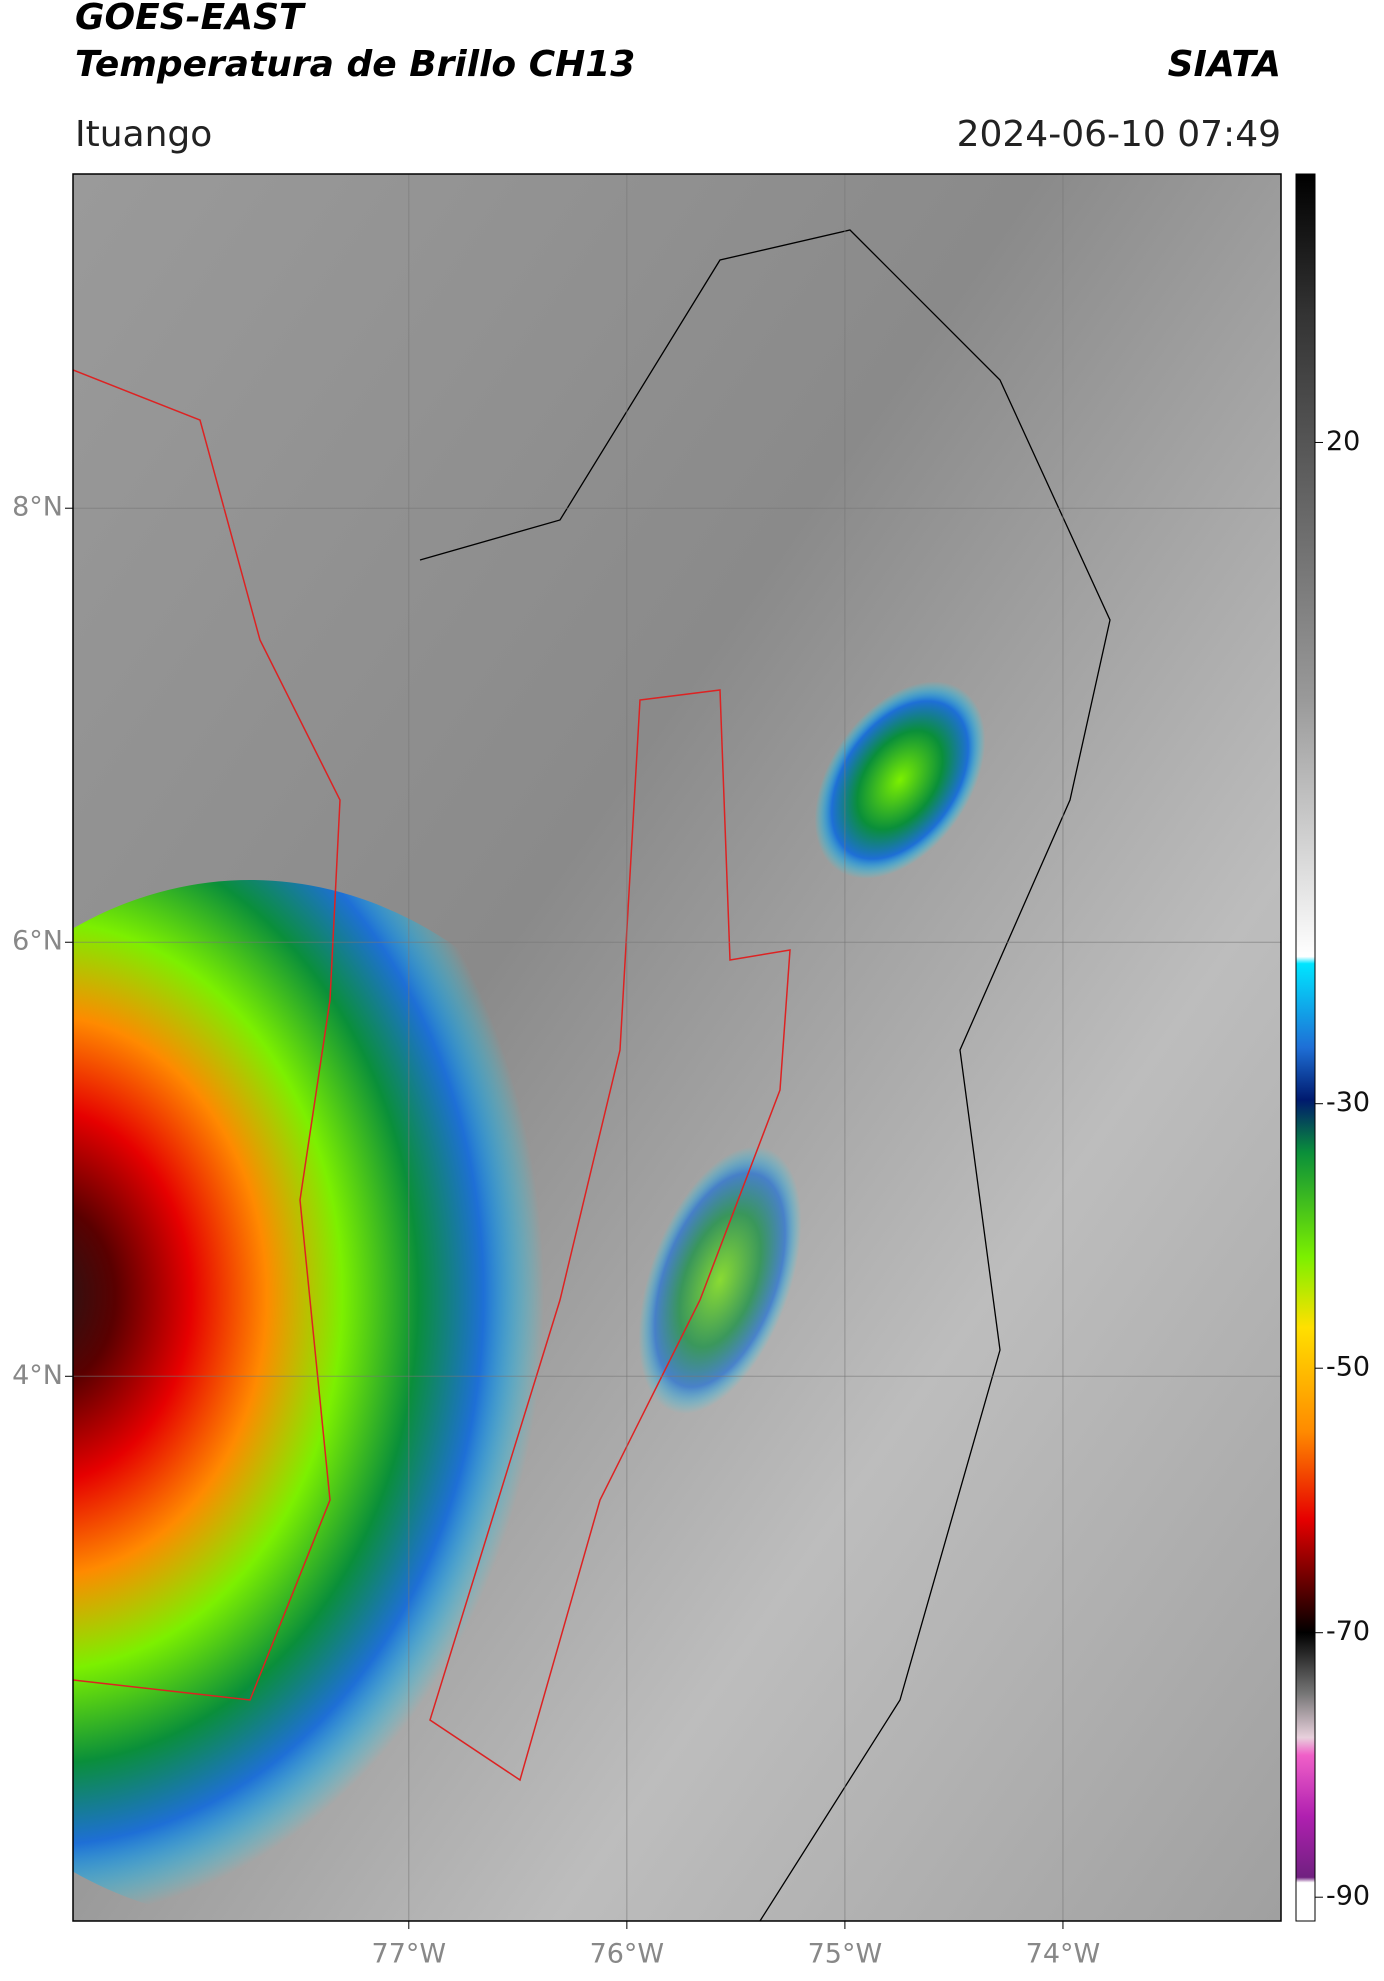 Image resolution: width=1384 pixels, height=1981 pixels. Describe the element at coordinates (1348, 1896) in the screenshot. I see `colorbar-tick-label: -90` at that location.